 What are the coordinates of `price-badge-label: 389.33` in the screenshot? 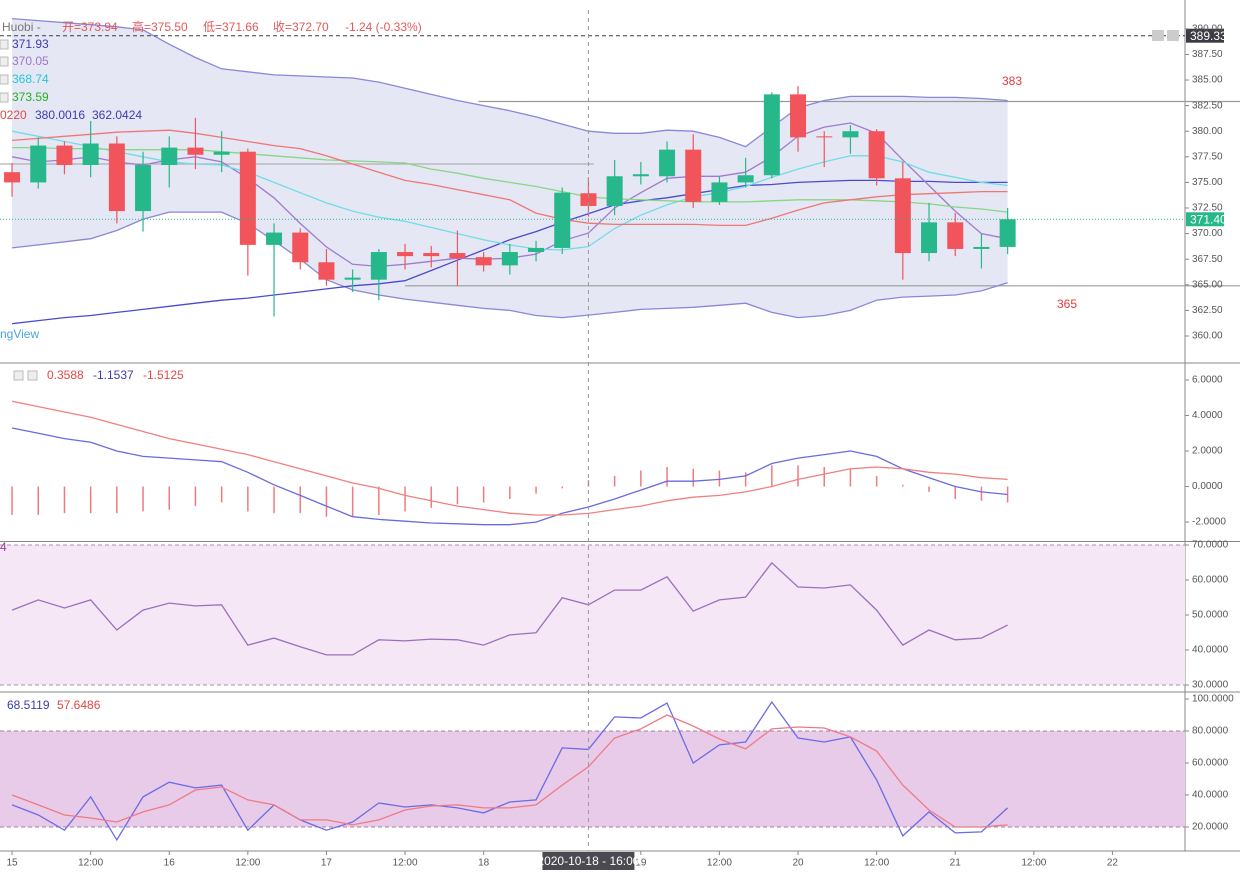 It's located at (1208, 36).